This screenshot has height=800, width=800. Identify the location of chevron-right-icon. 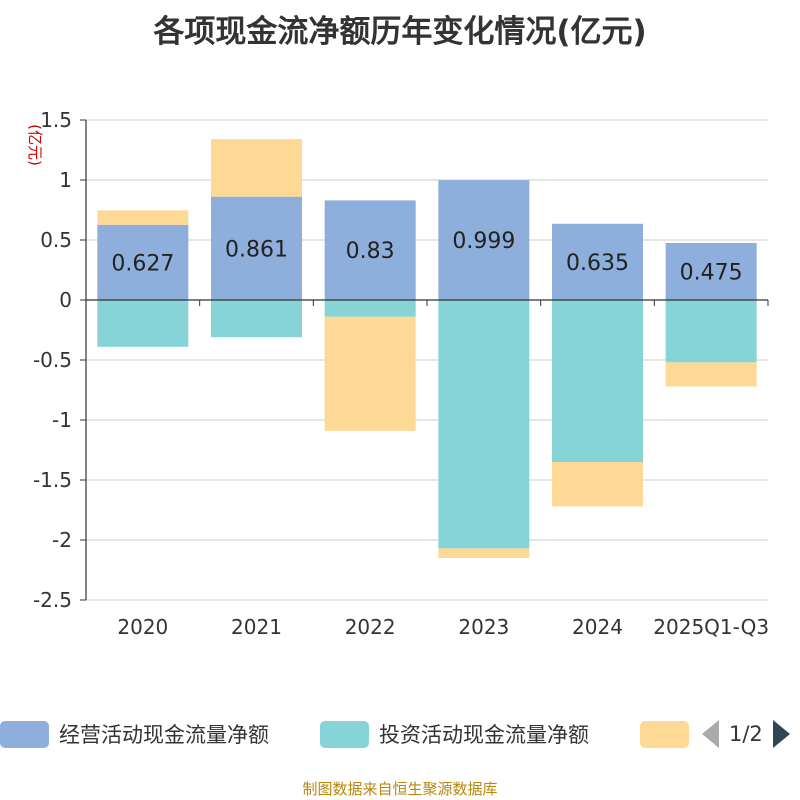
(781, 734).